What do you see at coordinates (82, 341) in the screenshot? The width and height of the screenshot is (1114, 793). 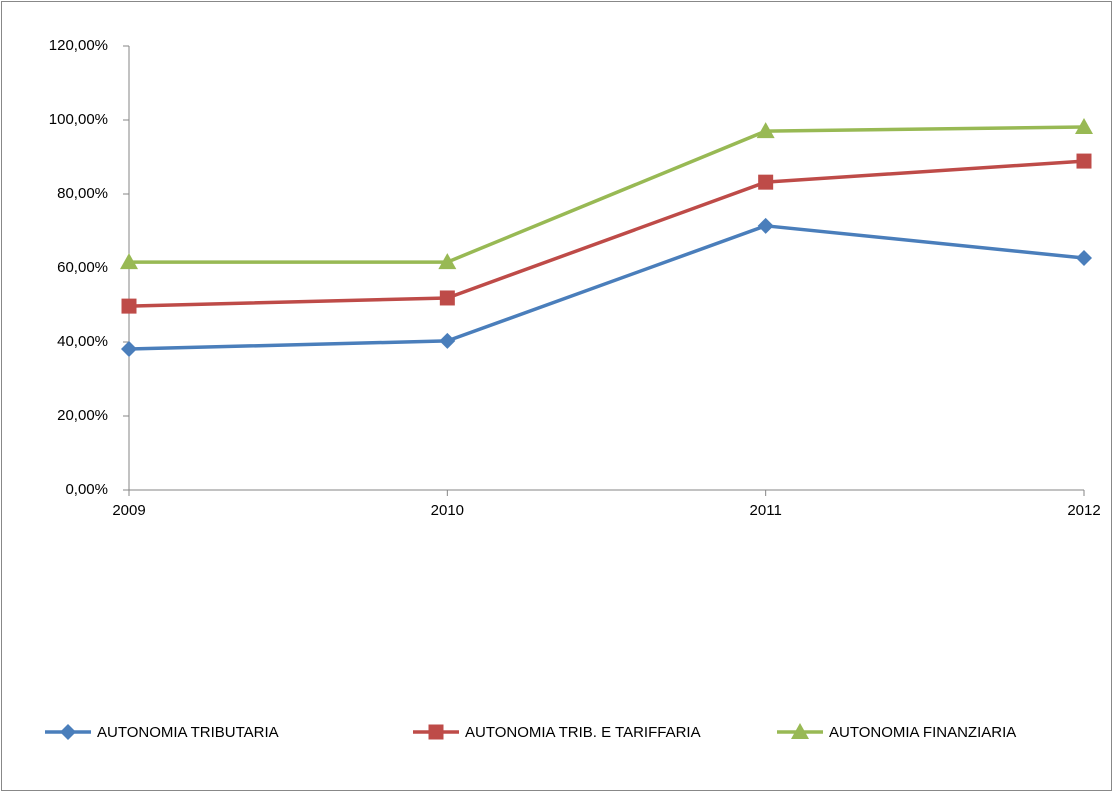 I see `y-tick-label: 40,00%` at bounding box center [82, 341].